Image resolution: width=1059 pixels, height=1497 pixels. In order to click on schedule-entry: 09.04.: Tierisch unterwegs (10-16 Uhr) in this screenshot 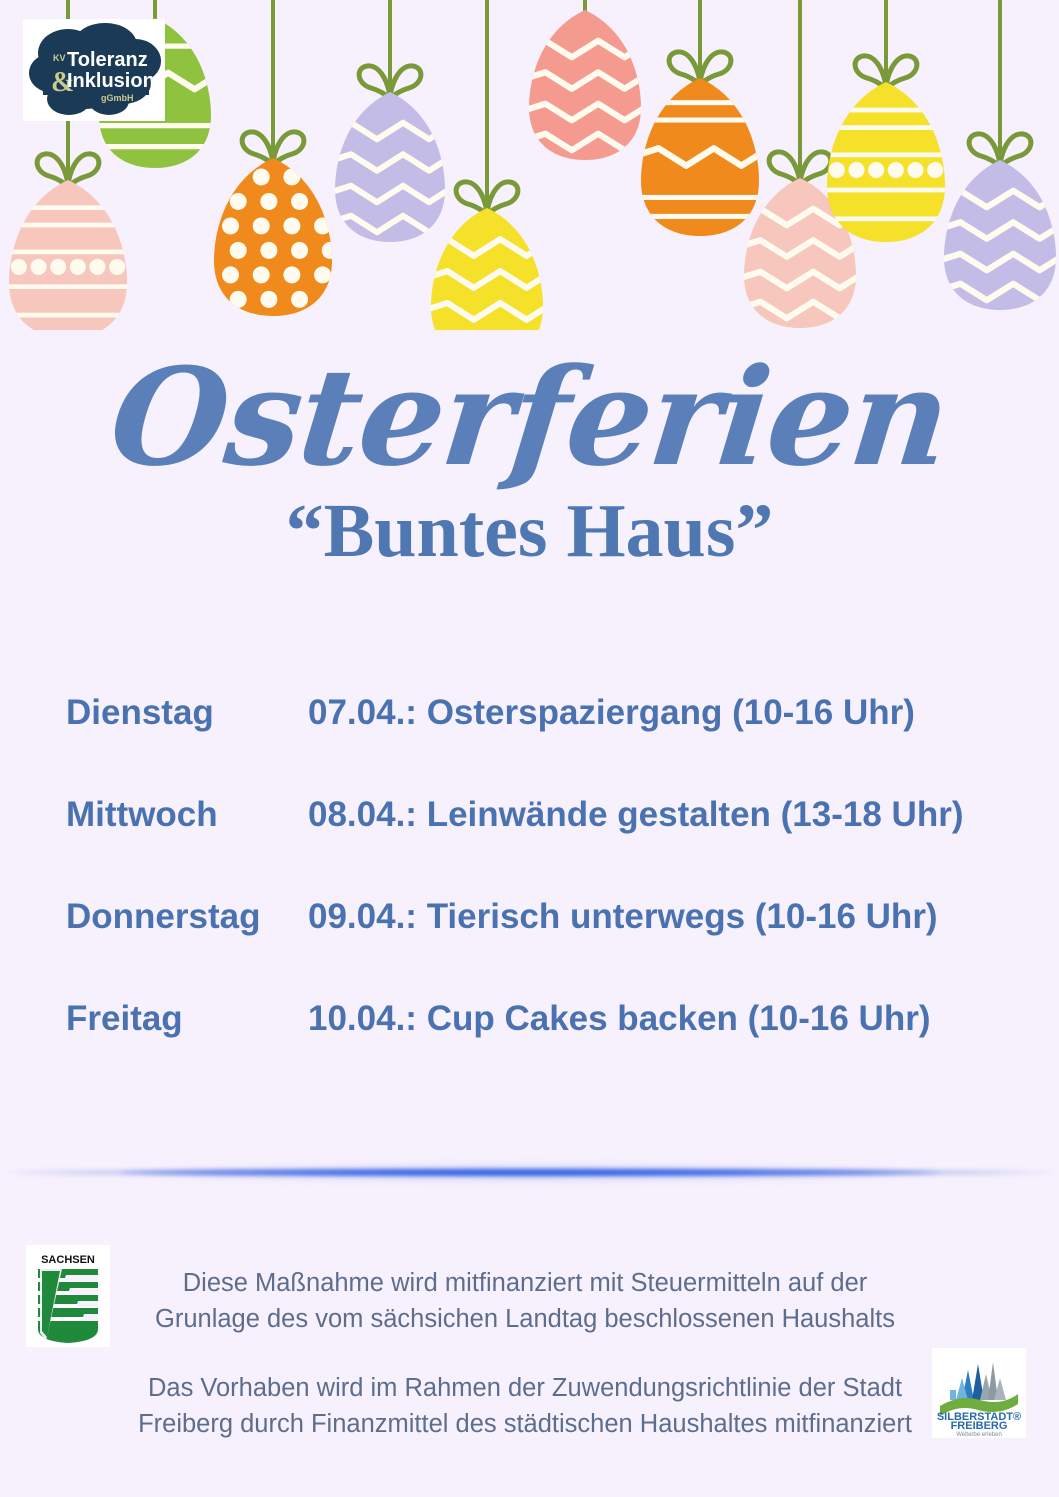, I will do `click(623, 916)`.